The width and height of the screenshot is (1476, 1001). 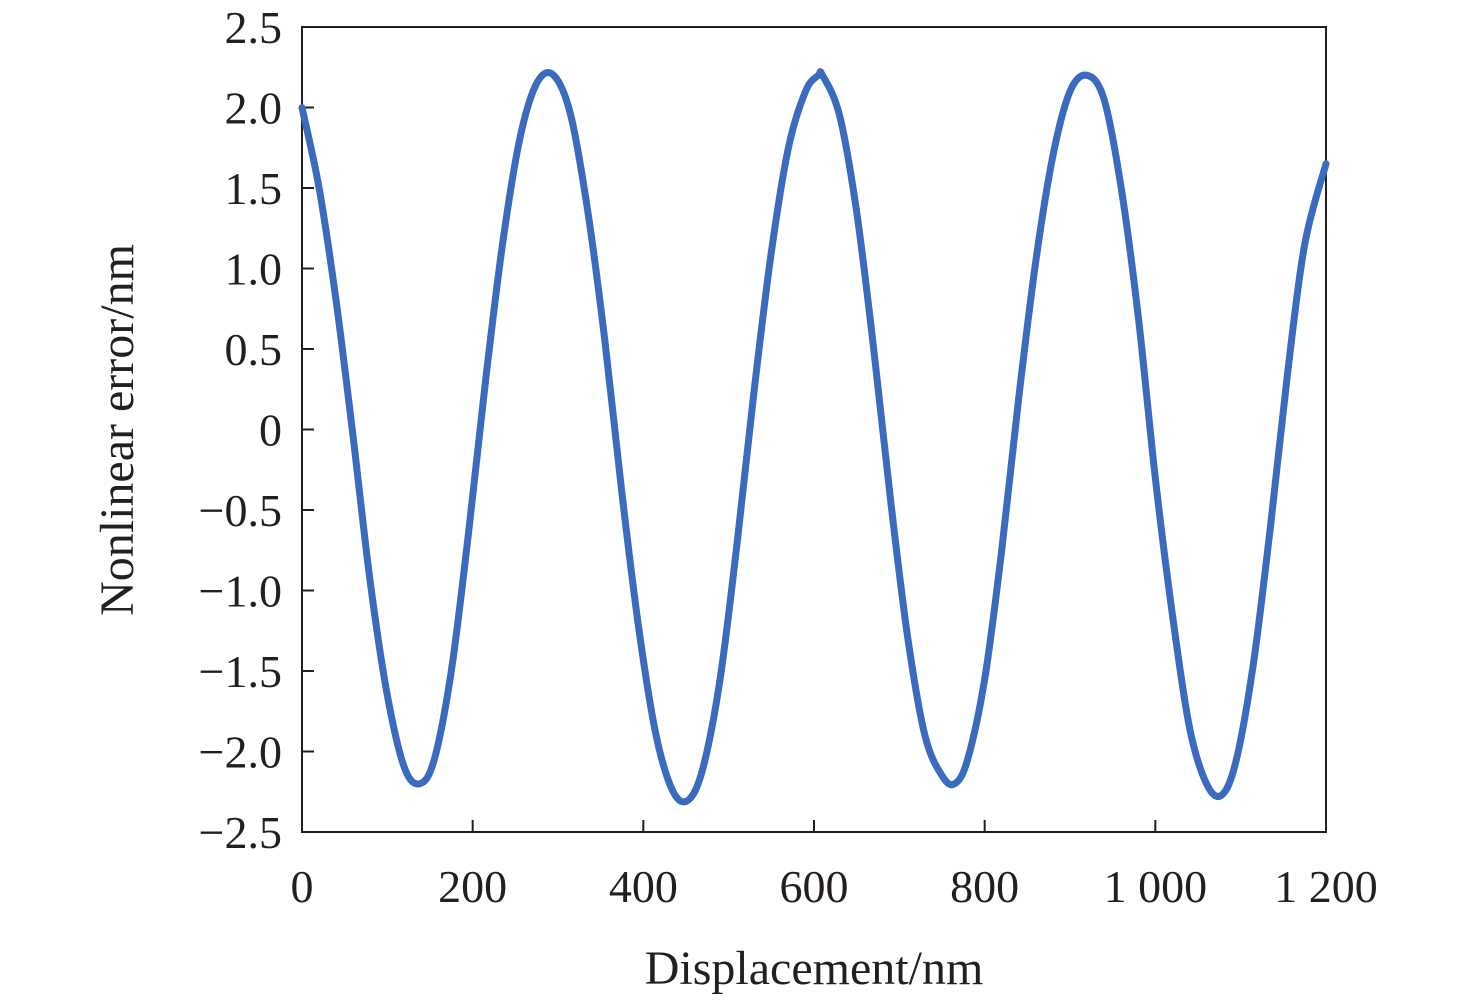 I want to click on x-tick-label: 400, so click(x=643, y=886).